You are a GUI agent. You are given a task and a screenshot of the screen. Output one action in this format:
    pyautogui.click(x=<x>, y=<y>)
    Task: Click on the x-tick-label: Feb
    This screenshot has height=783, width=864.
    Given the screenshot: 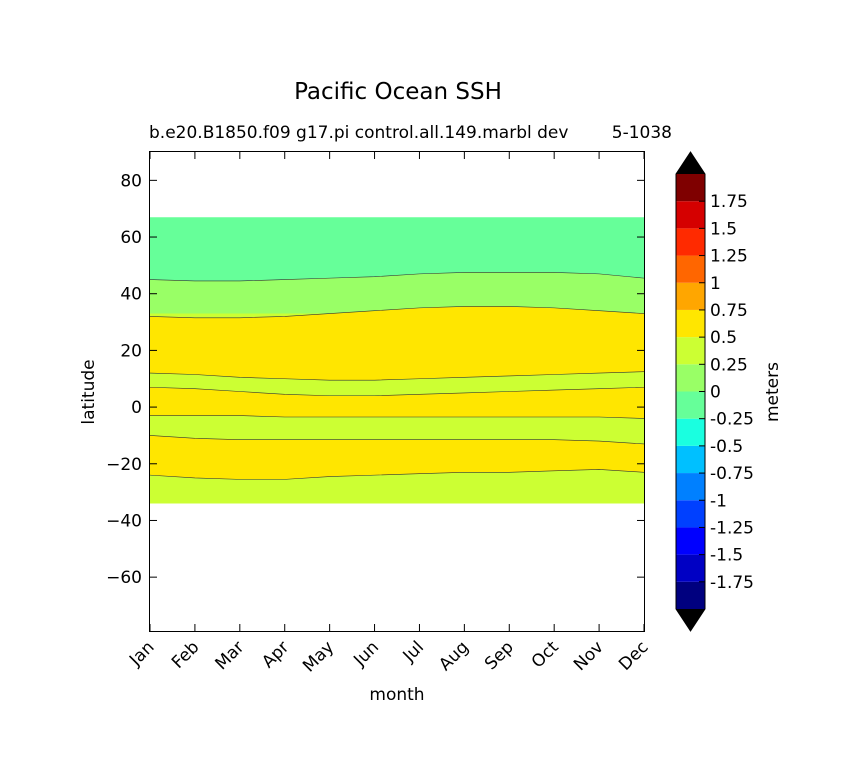 What is the action you would take?
    pyautogui.click(x=185, y=654)
    